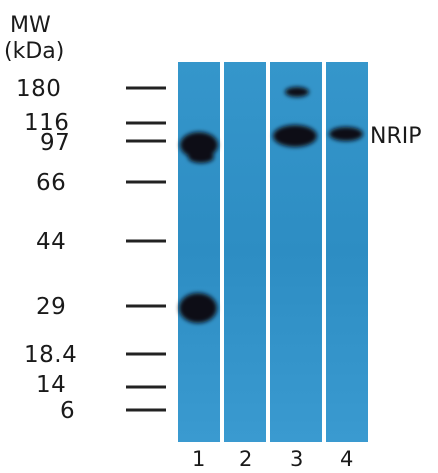 The image size is (438, 473). What do you see at coordinates (296, 459) in the screenshot?
I see `lane-number-3: 3` at bounding box center [296, 459].